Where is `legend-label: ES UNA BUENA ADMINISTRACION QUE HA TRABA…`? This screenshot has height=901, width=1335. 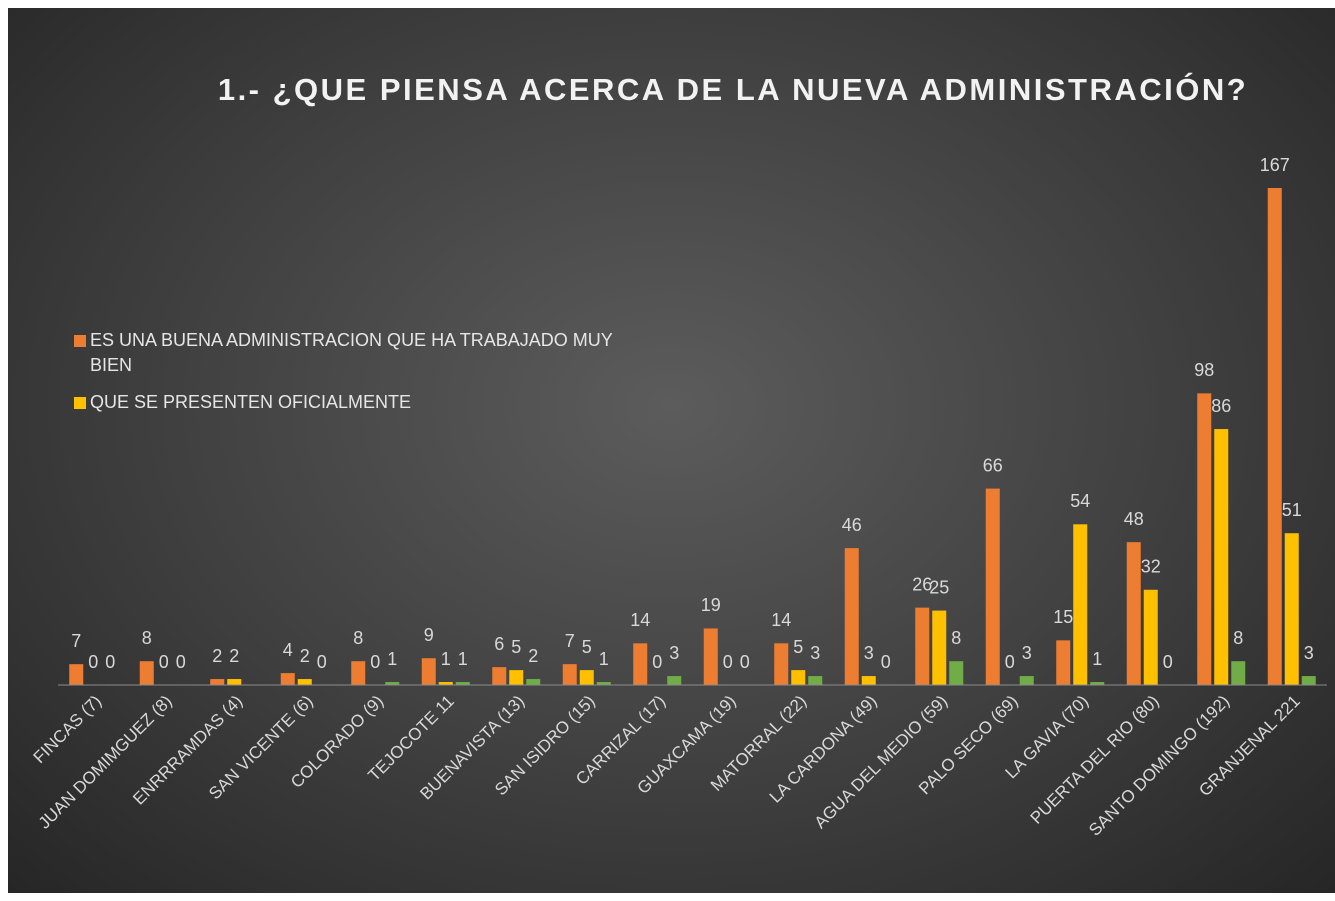 legend-label: ES UNA BUENA ADMINISTRACION QUE HA TRABA… is located at coordinates (351, 352).